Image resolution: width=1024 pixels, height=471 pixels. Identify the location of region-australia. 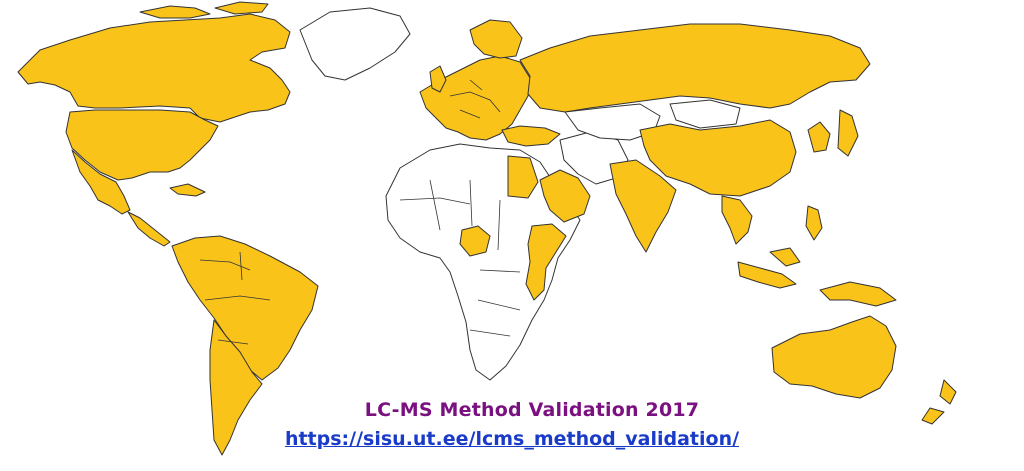
(834, 357).